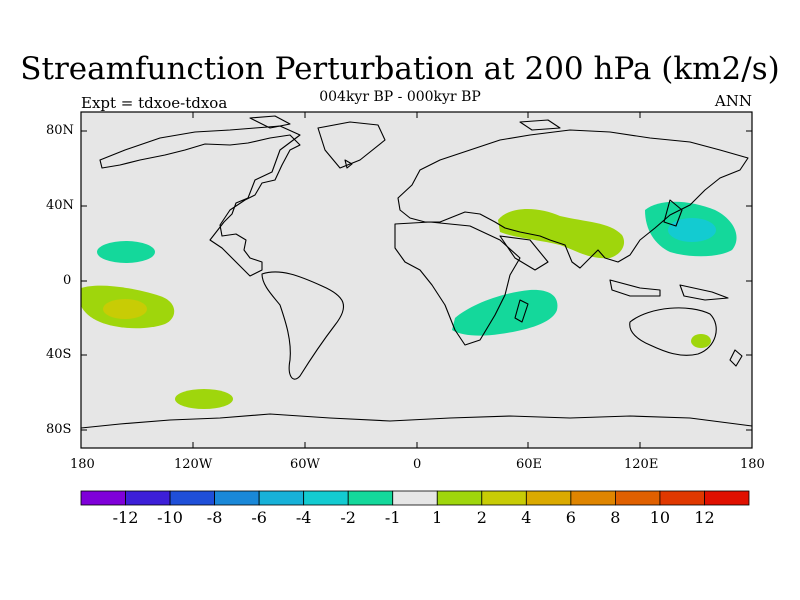  What do you see at coordinates (214, 517) in the screenshot?
I see `colorbar-label: -8` at bounding box center [214, 517].